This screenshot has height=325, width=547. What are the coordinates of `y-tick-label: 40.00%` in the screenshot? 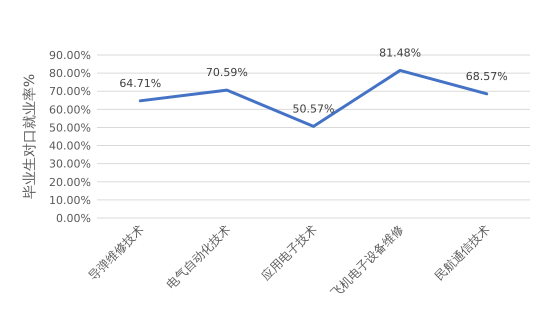 It's located at (70, 146).